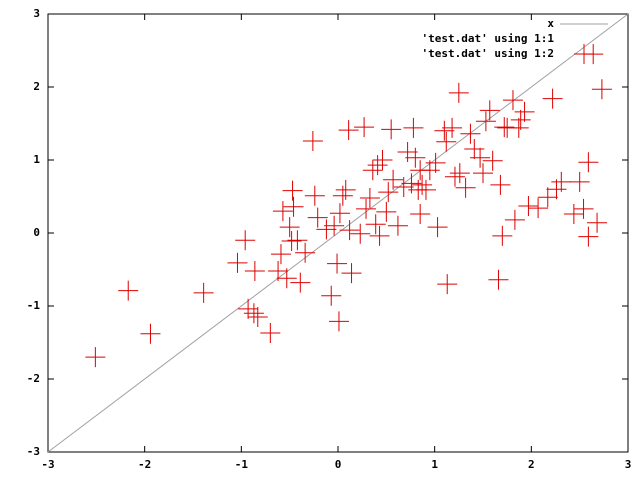 This screenshot has height=480, width=640. What do you see at coordinates (47, 464) in the screenshot?
I see `x-tick-label: -3` at bounding box center [47, 464].